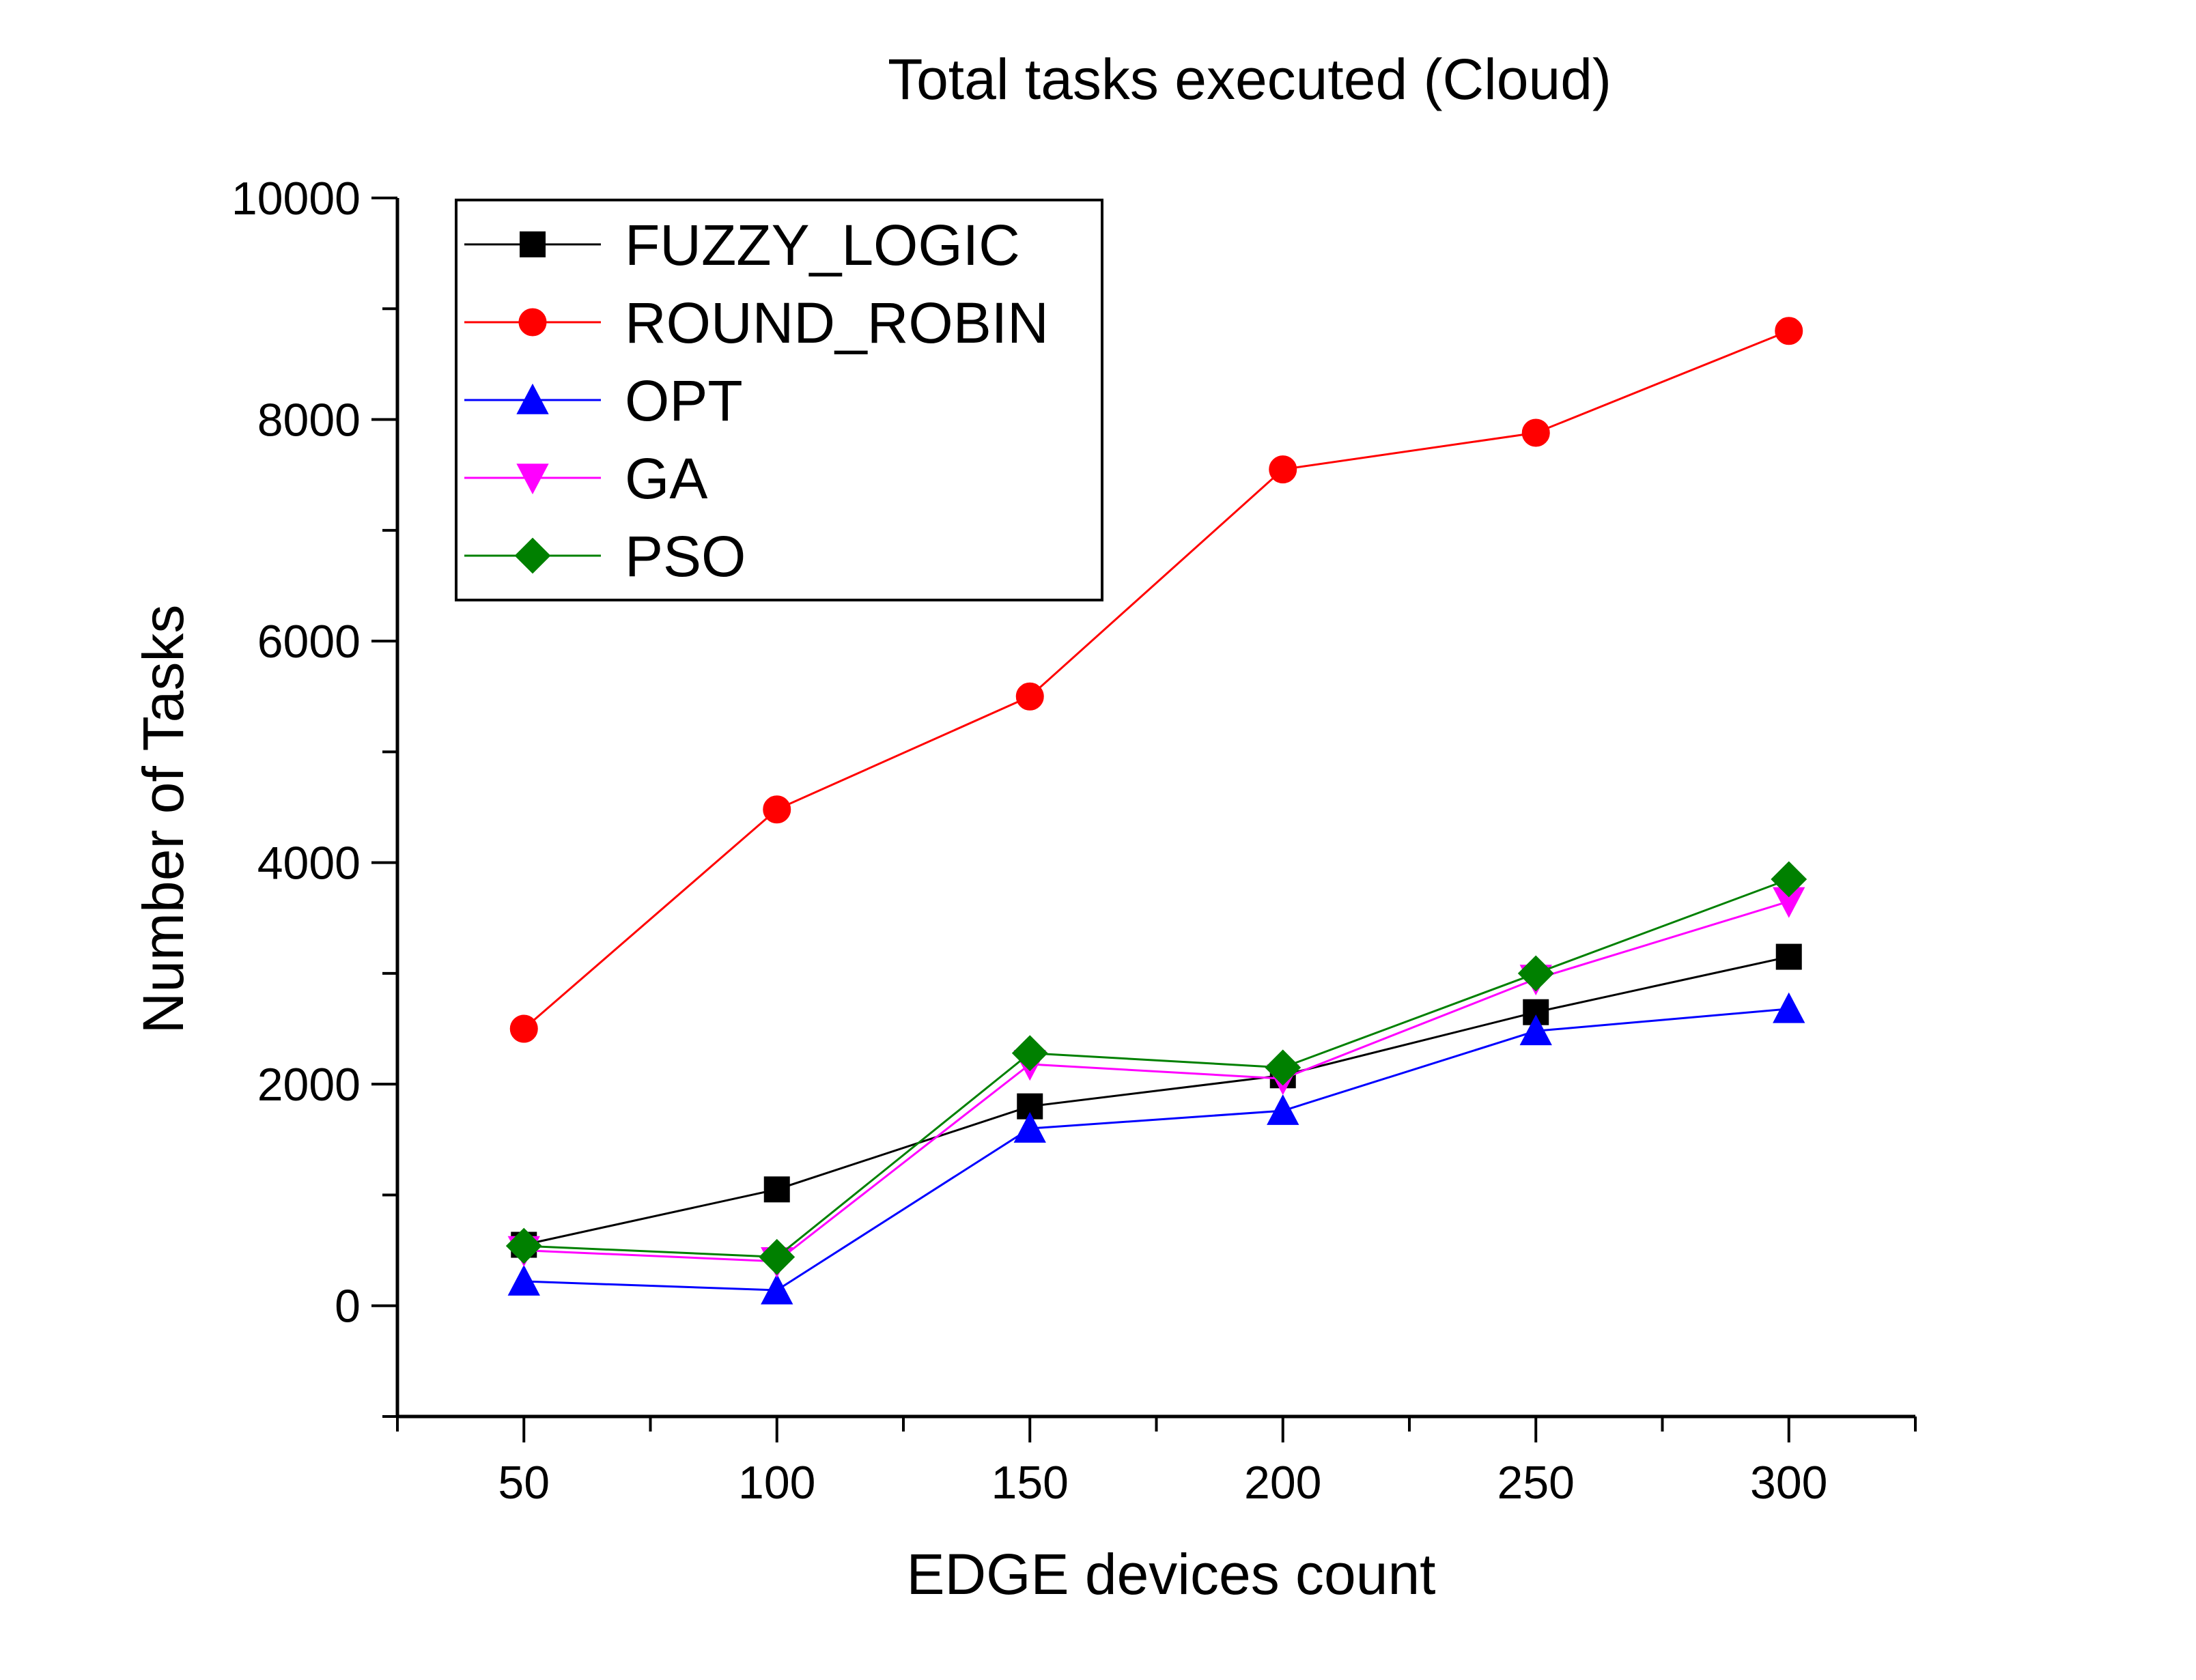 This screenshot has height=1680, width=2196. Describe the element at coordinates (1536, 1483) in the screenshot. I see `x-tick-label: 250` at that location.